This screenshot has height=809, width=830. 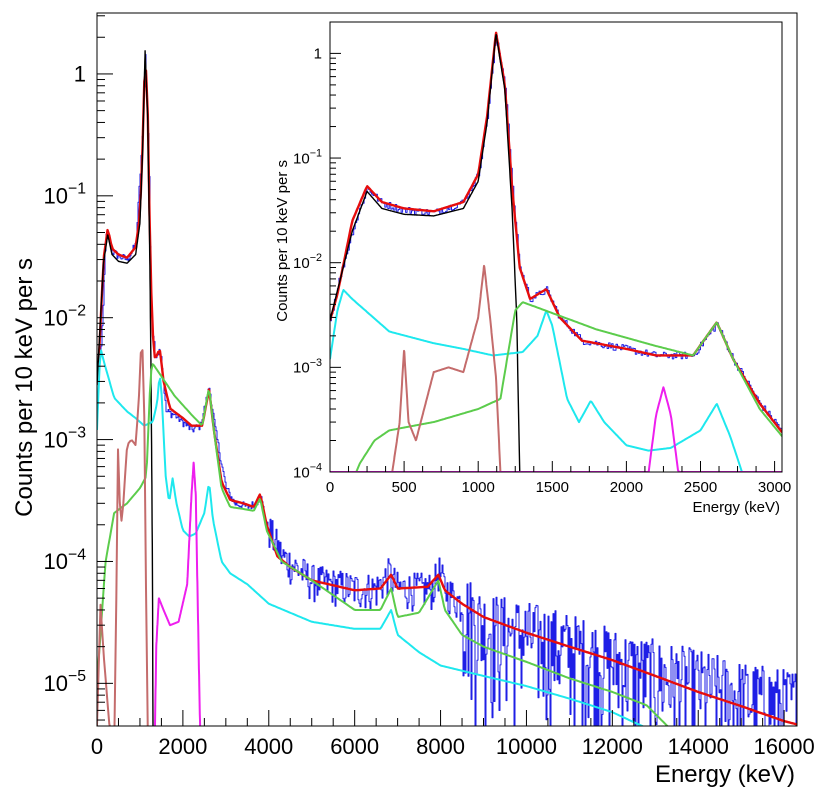 I want to click on inset-series-pink-component, so click(x=446, y=368).